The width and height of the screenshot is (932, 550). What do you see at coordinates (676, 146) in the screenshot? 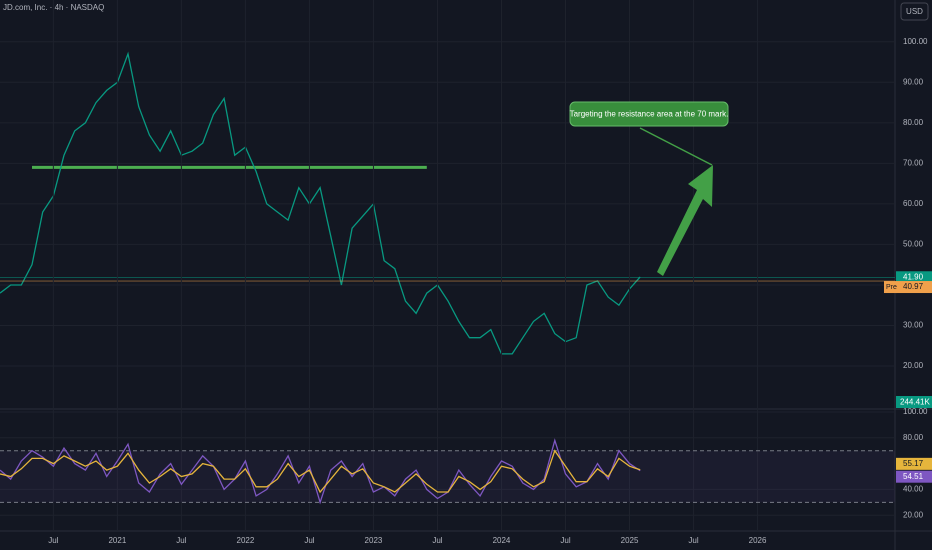
I see `callout-pointer` at bounding box center [676, 146].